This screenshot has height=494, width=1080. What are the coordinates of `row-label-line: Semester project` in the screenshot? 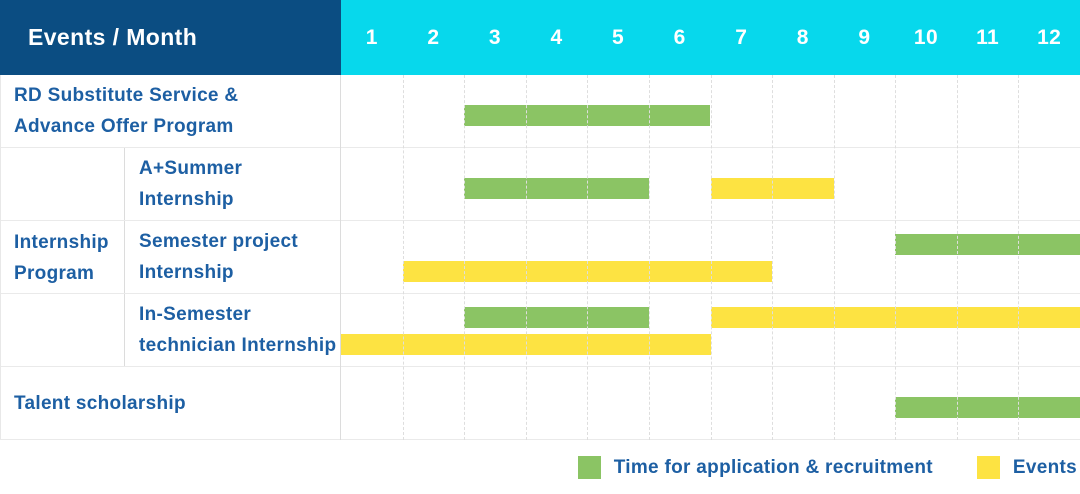 It's located at (218, 241).